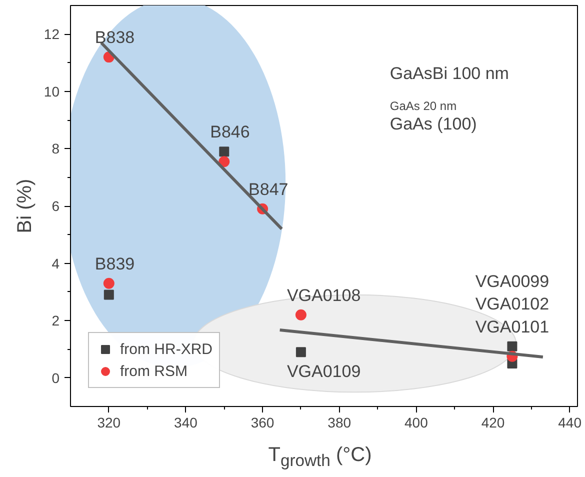 The image size is (585, 477). I want to click on legend-label: from HR-XRD, so click(166, 349).